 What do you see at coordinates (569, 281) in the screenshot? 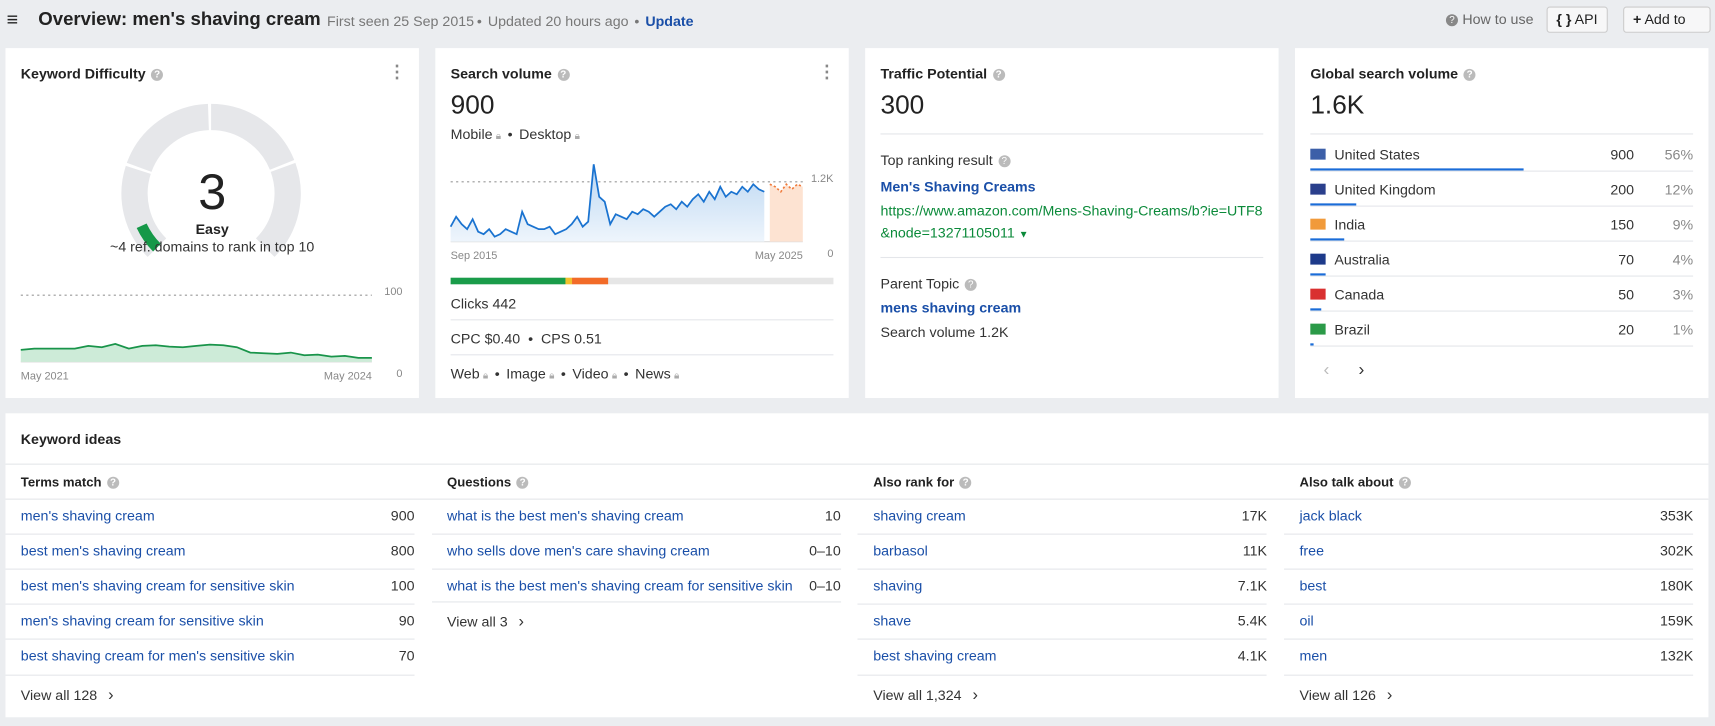
I see `clicks-paid` at bounding box center [569, 281].